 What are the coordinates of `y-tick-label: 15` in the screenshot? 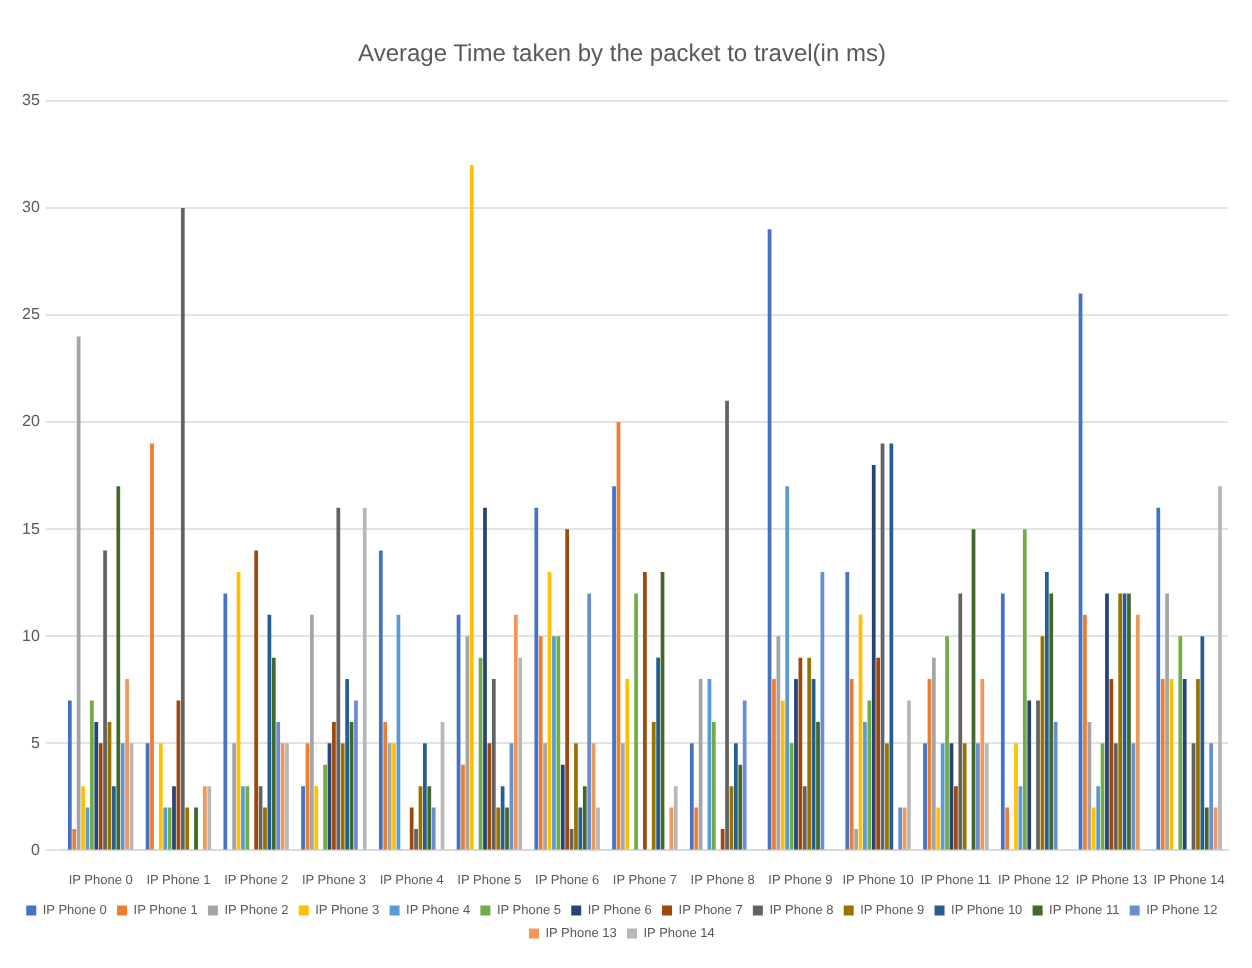 It's located at (31, 528).